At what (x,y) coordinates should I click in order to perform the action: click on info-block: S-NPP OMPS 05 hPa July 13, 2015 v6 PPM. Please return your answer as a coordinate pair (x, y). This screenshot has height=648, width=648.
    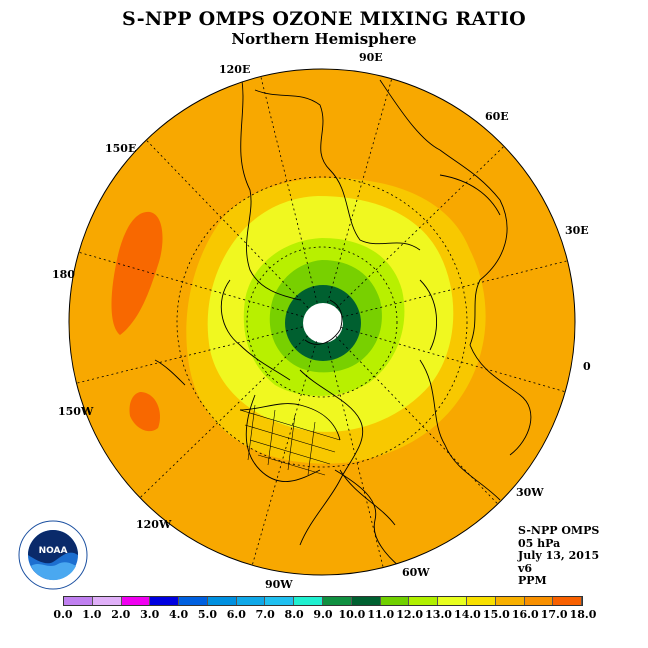
    Looking at the image, I should click on (559, 556).